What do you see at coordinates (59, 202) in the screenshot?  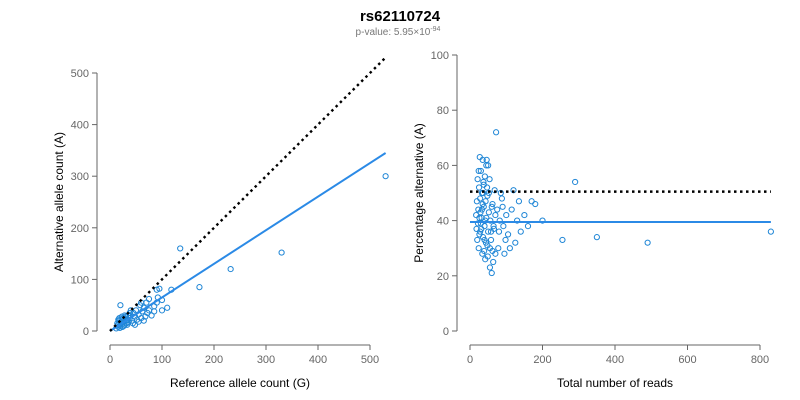 I see `y-axis-label: Alternative allele count (A)` at bounding box center [59, 202].